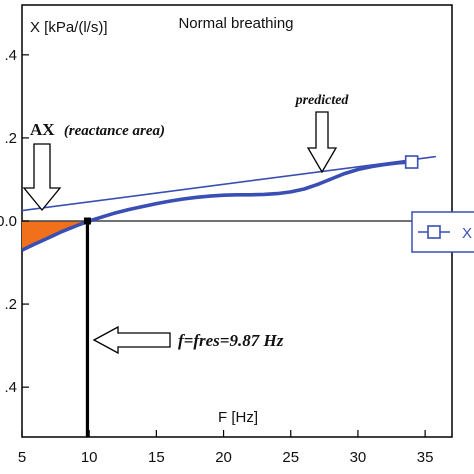  I want to click on ax-label-bold: AX, so click(42, 129).